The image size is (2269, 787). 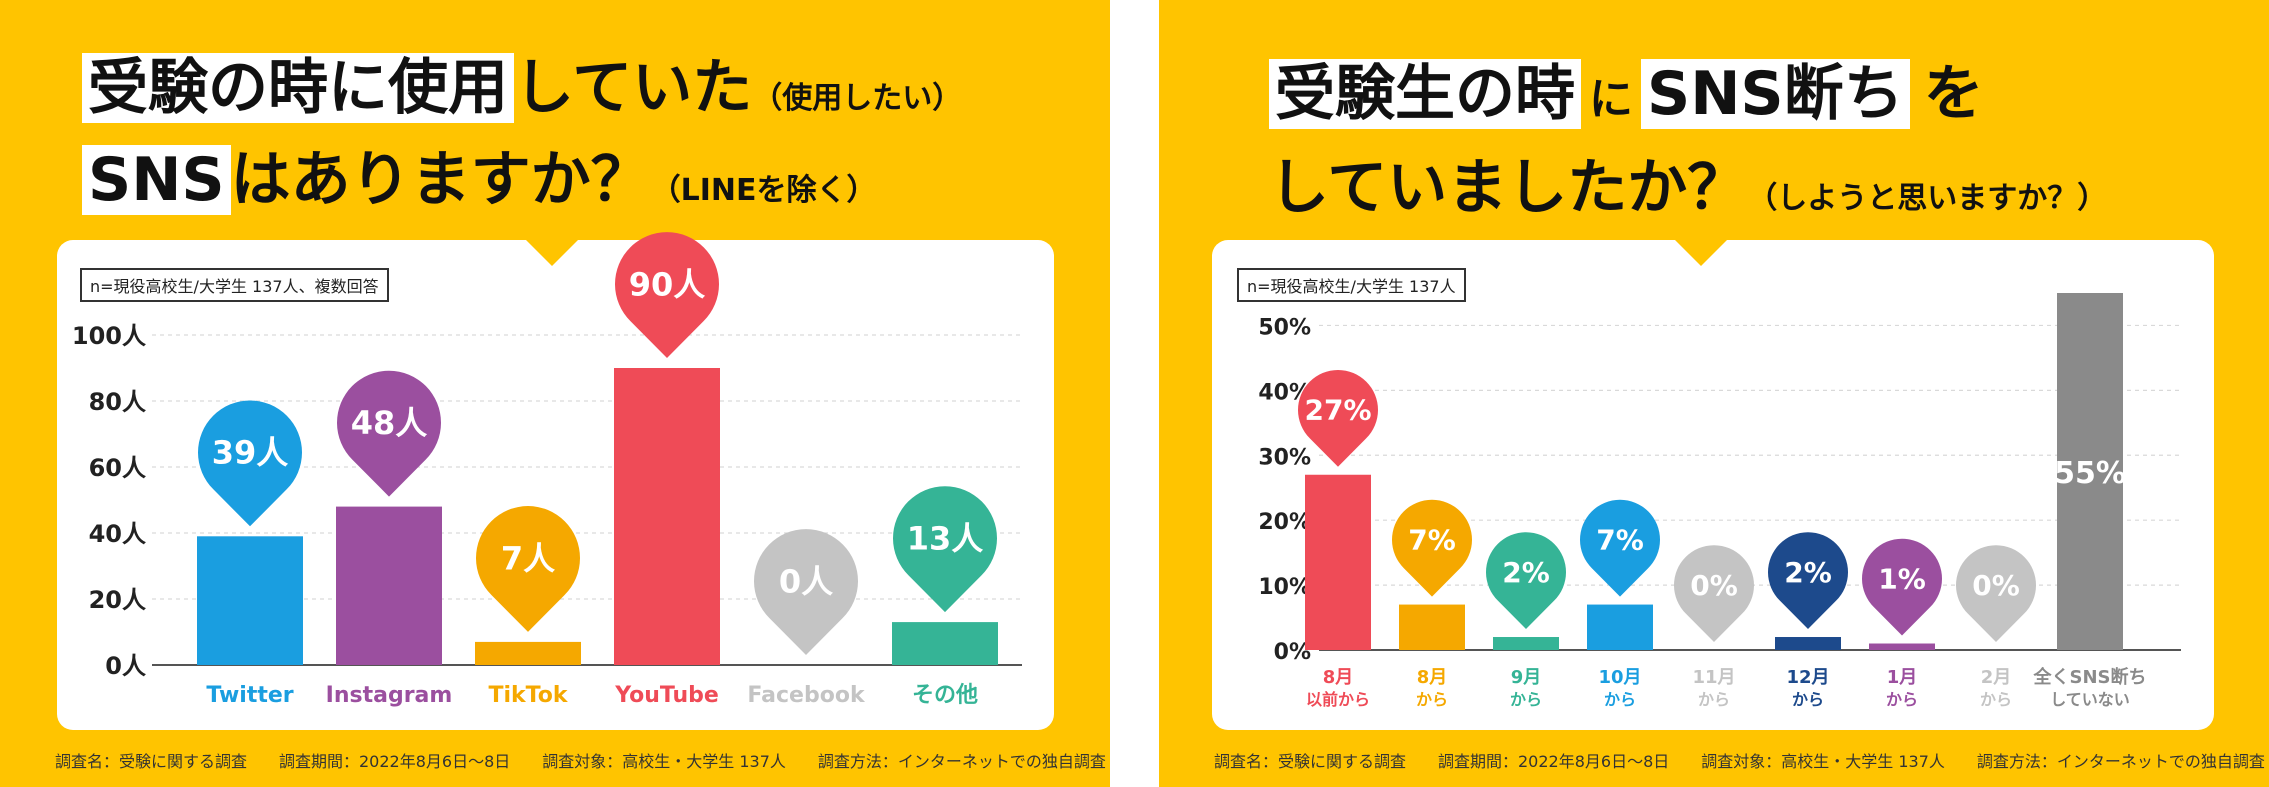 I want to click on x-category-label: Facebook, so click(x=806, y=695).